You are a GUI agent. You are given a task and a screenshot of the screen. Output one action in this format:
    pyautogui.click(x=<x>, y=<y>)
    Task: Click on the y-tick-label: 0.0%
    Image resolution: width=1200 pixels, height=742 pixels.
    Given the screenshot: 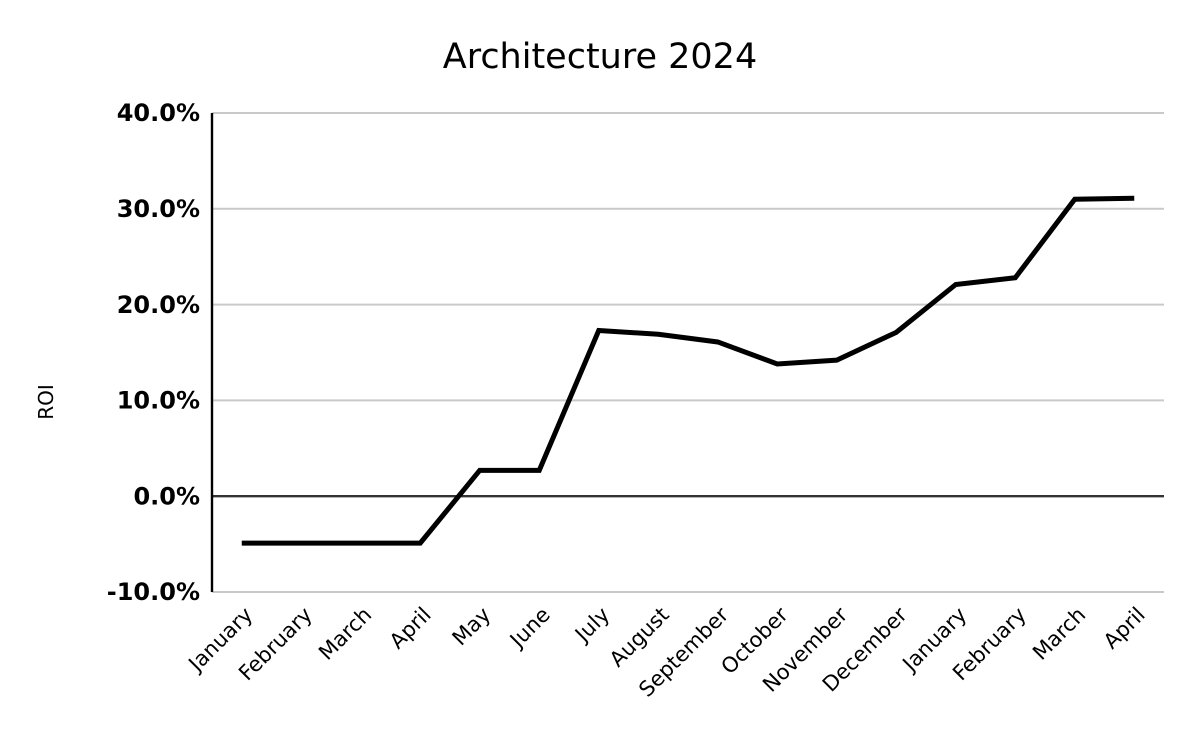 What is the action you would take?
    pyautogui.click(x=166, y=496)
    